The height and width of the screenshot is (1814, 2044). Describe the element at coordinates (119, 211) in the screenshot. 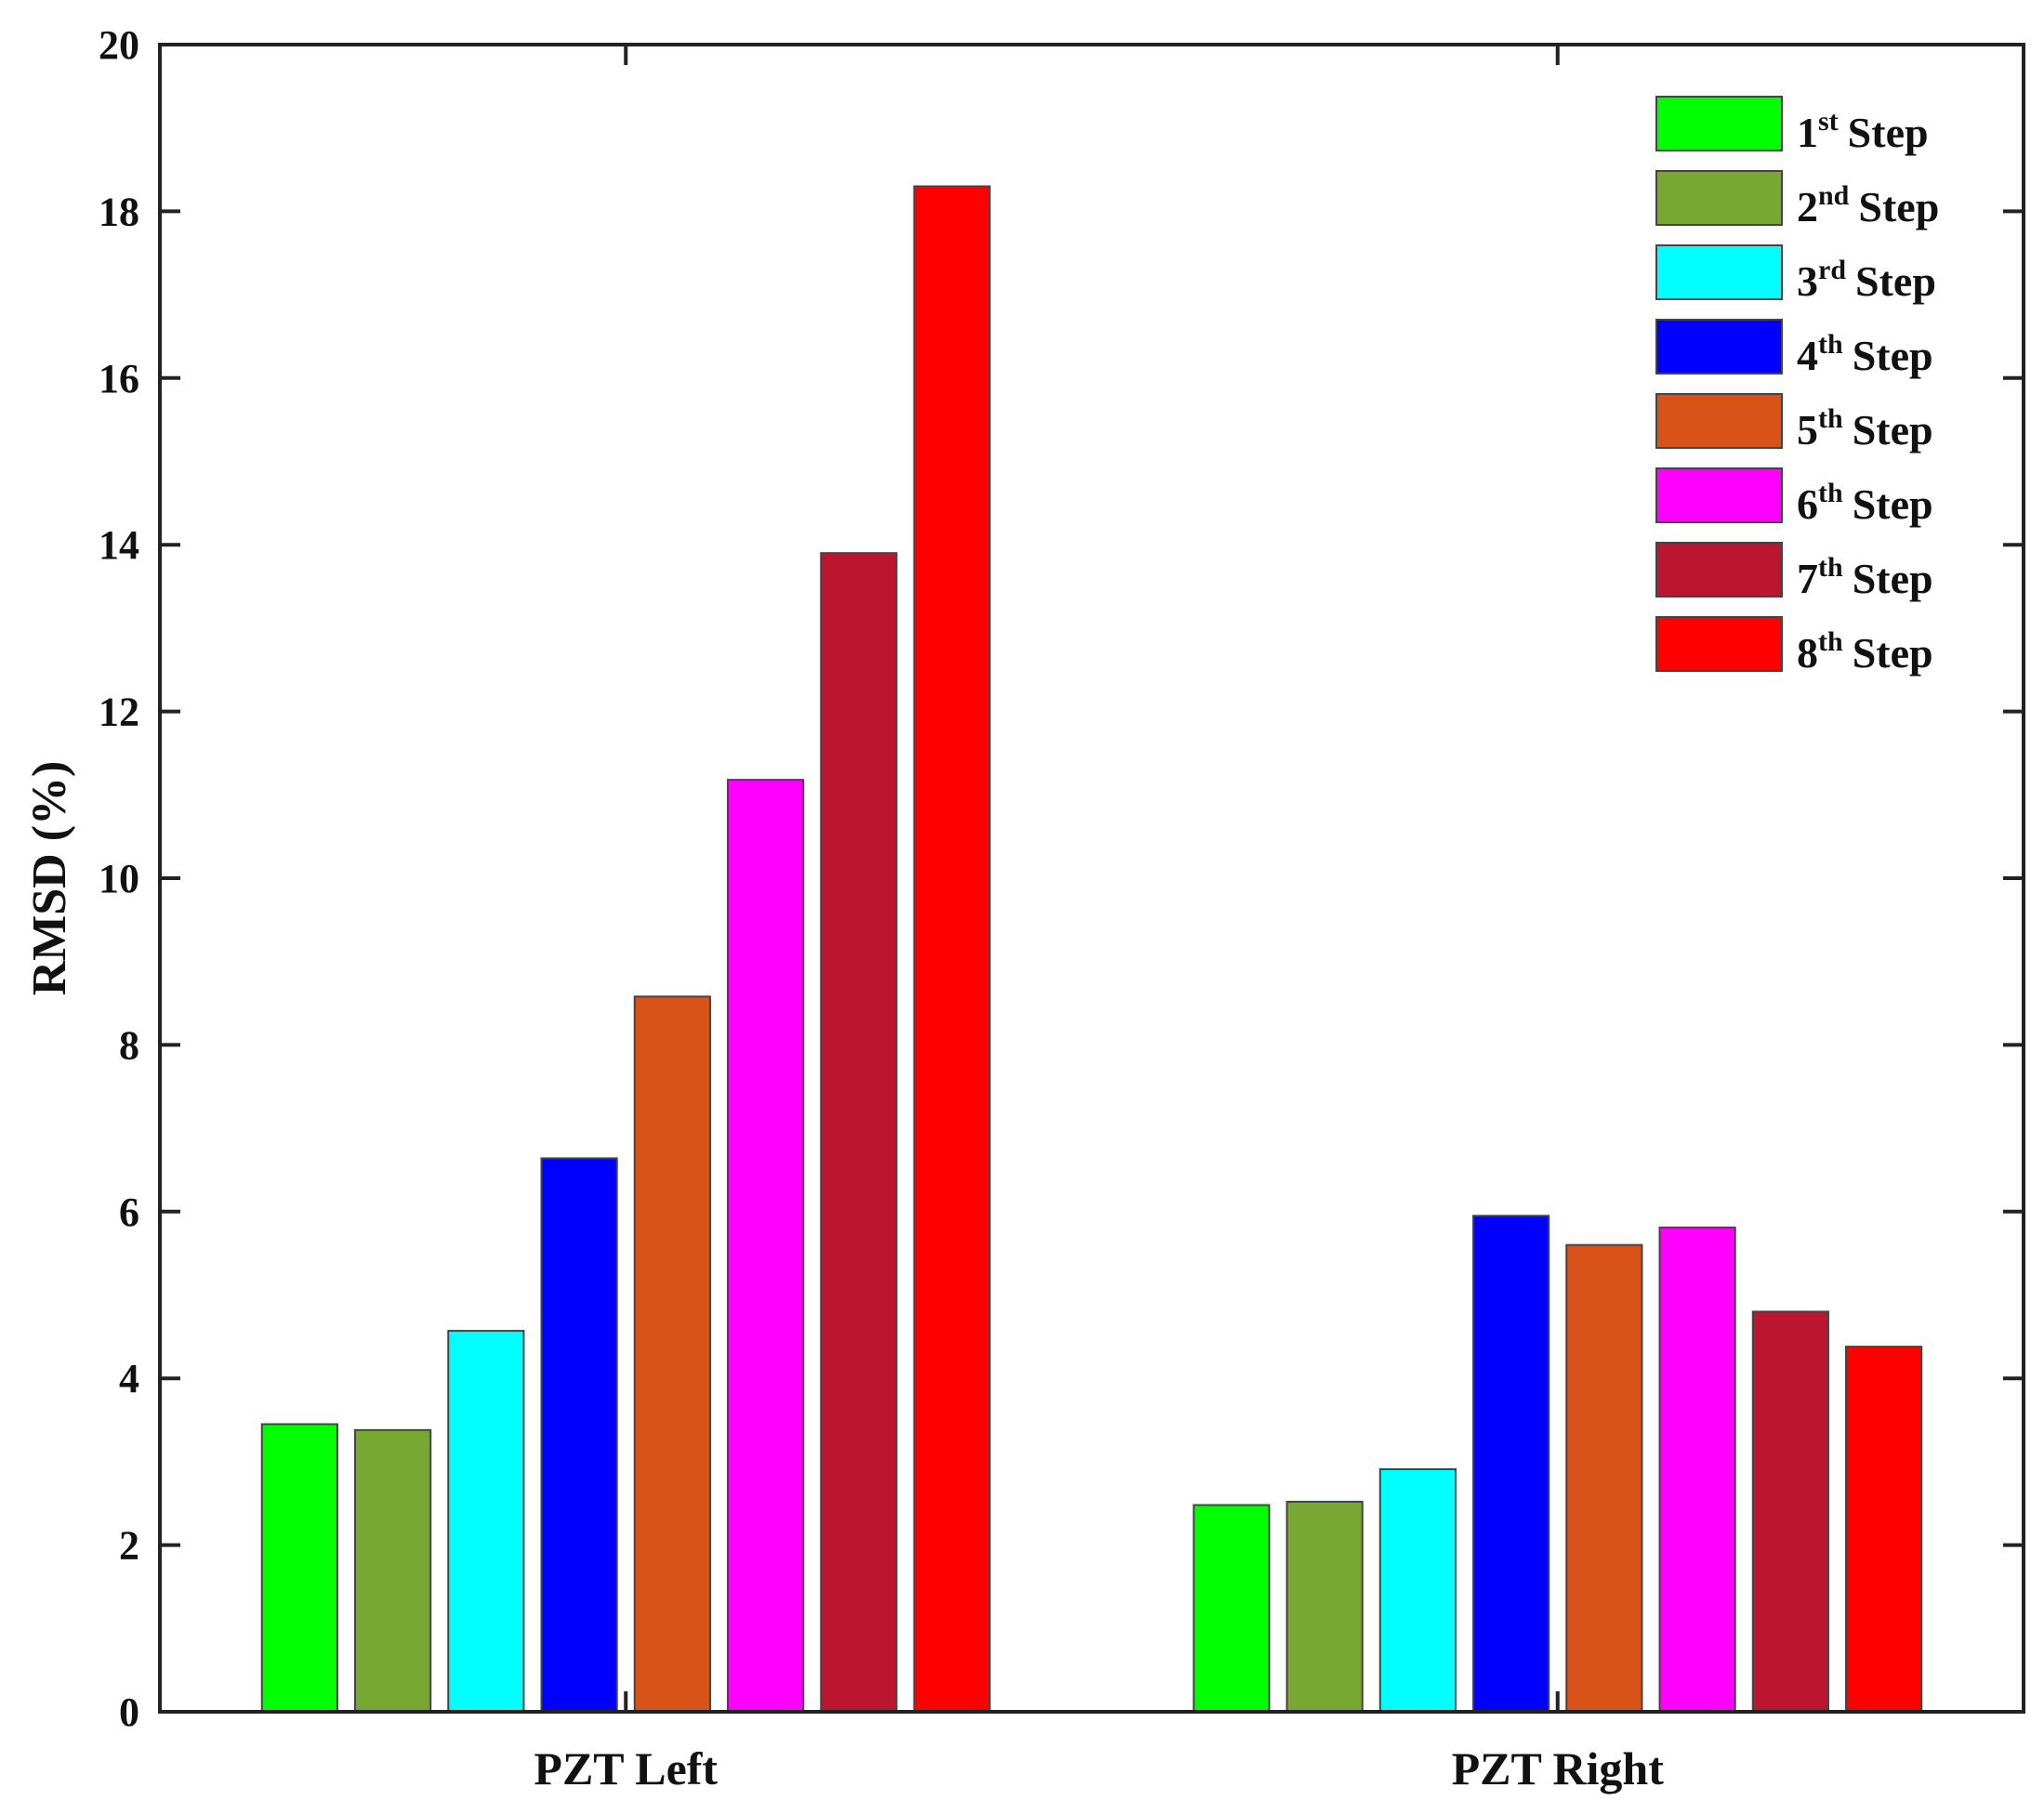

I see `y-tick-label: 18` at that location.